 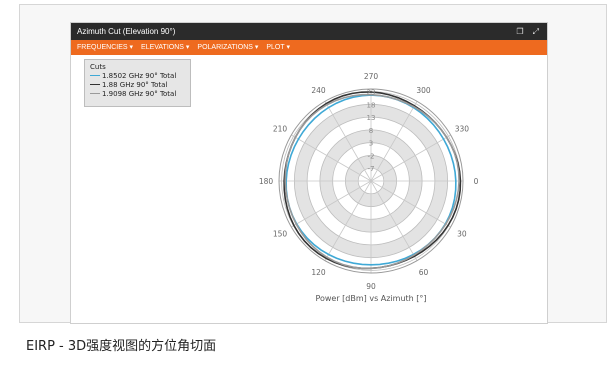 I want to click on legend-label: 1.9098 GHz 90° Total, so click(x=139, y=93).